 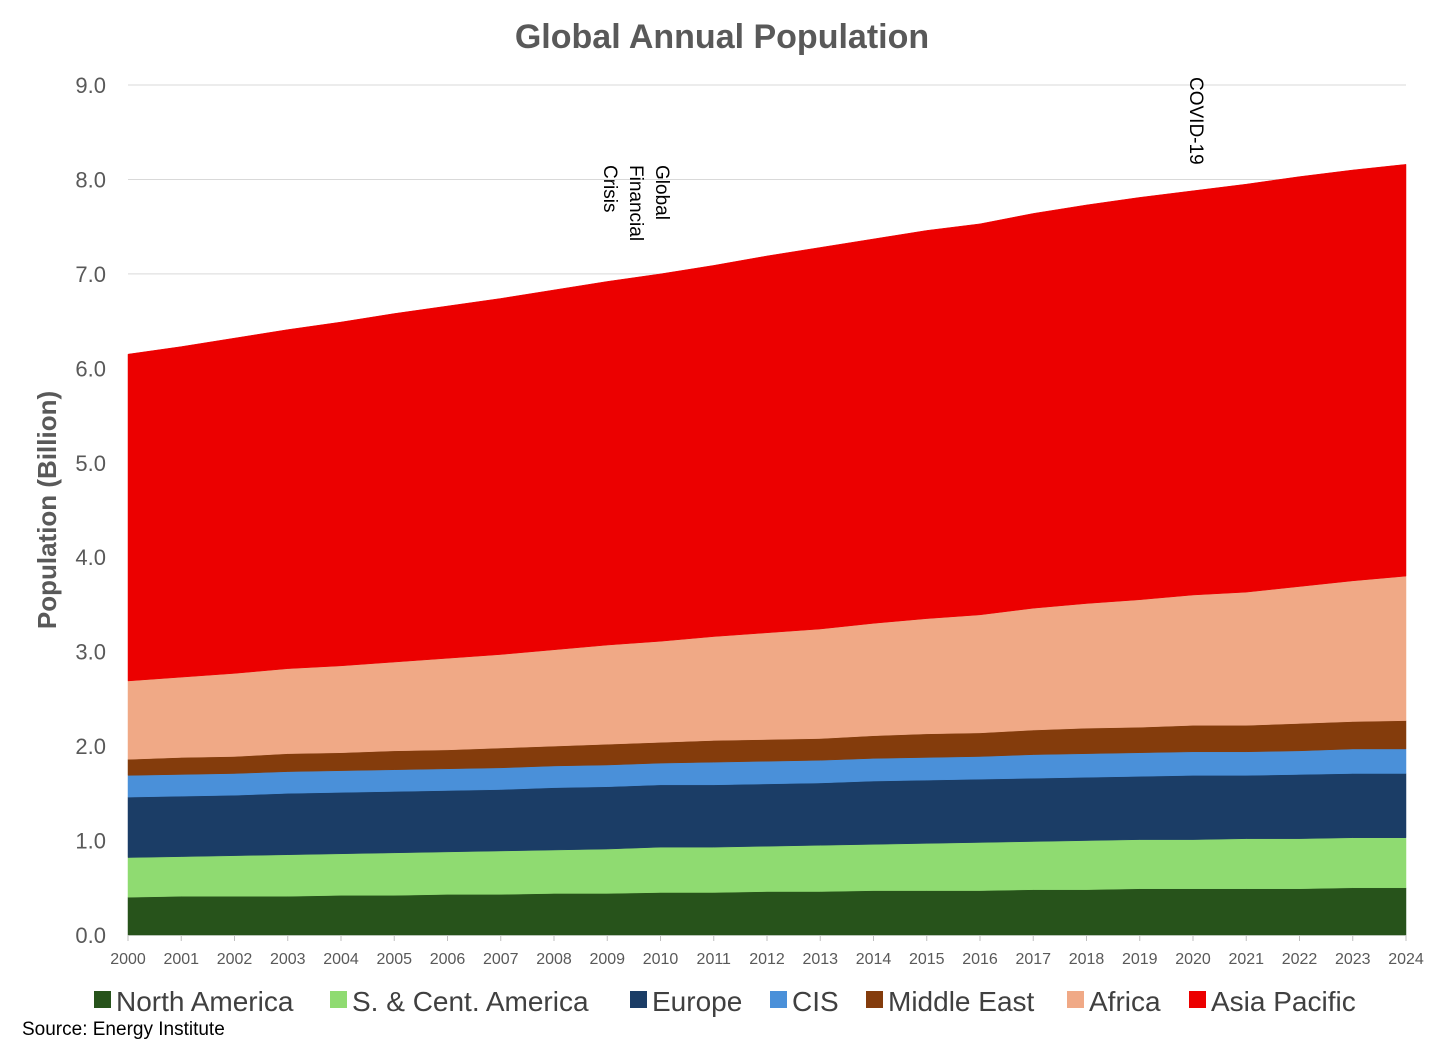 I want to click on legend-label-s-cent-america: S. & Cent. America, so click(x=470, y=1001).